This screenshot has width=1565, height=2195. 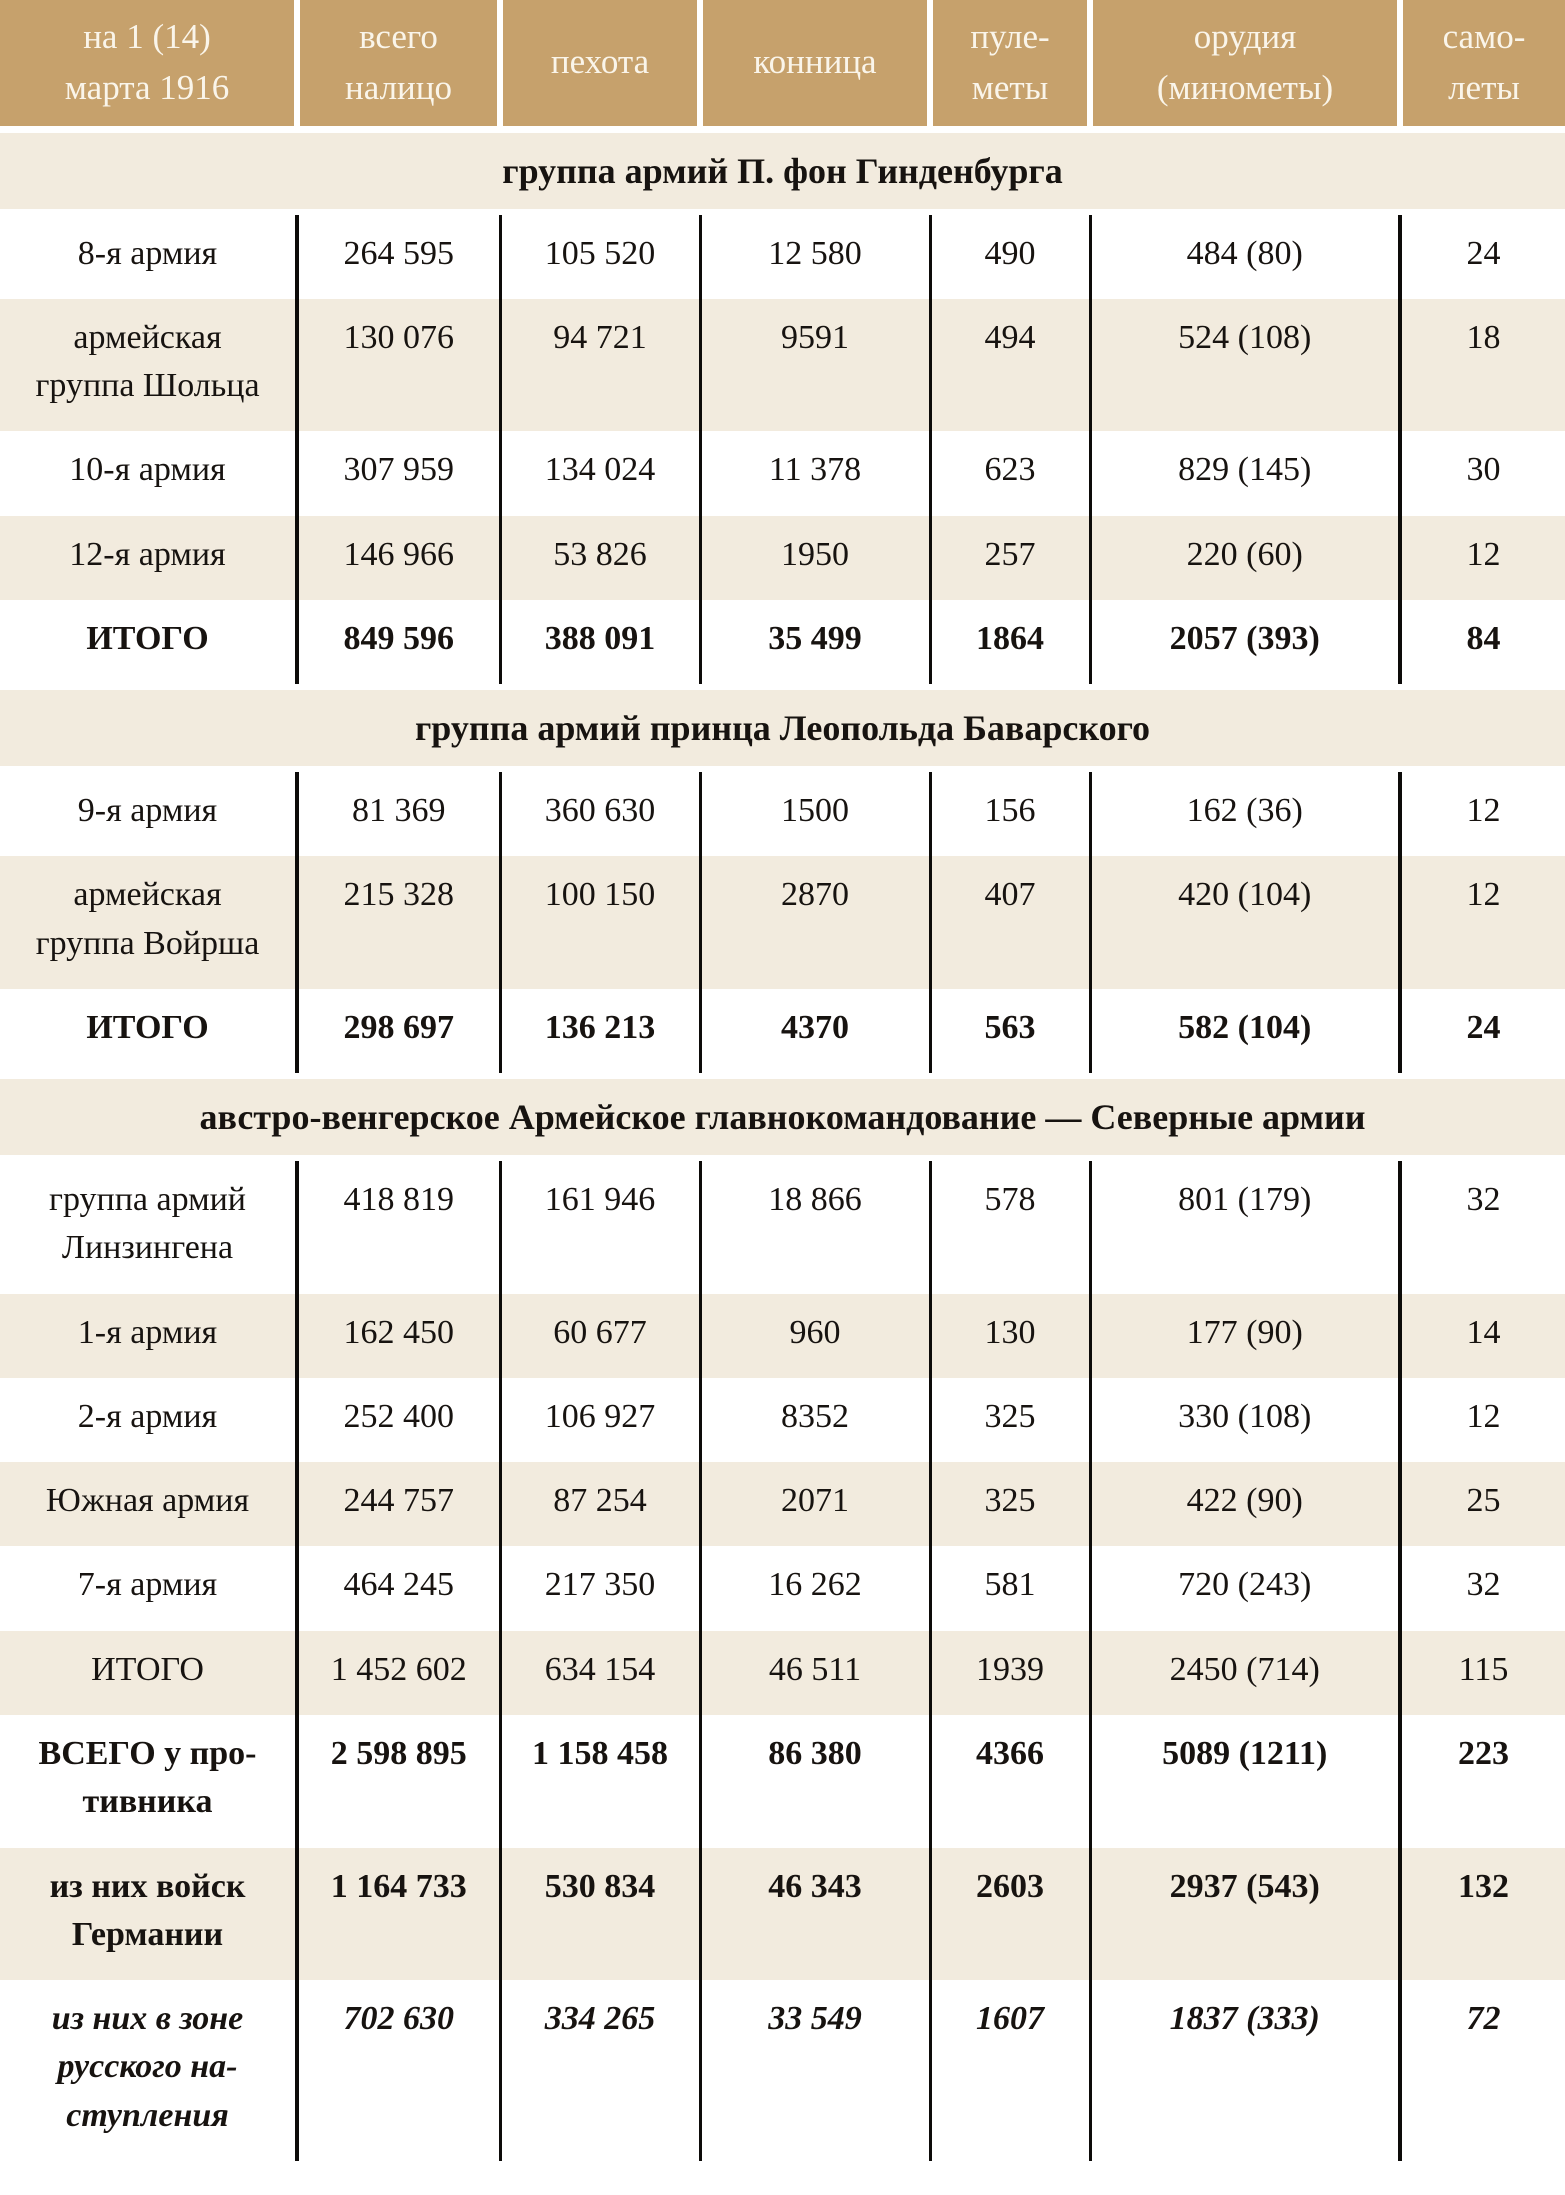 I want to click on cell-value: 360 630, so click(x=599, y=813).